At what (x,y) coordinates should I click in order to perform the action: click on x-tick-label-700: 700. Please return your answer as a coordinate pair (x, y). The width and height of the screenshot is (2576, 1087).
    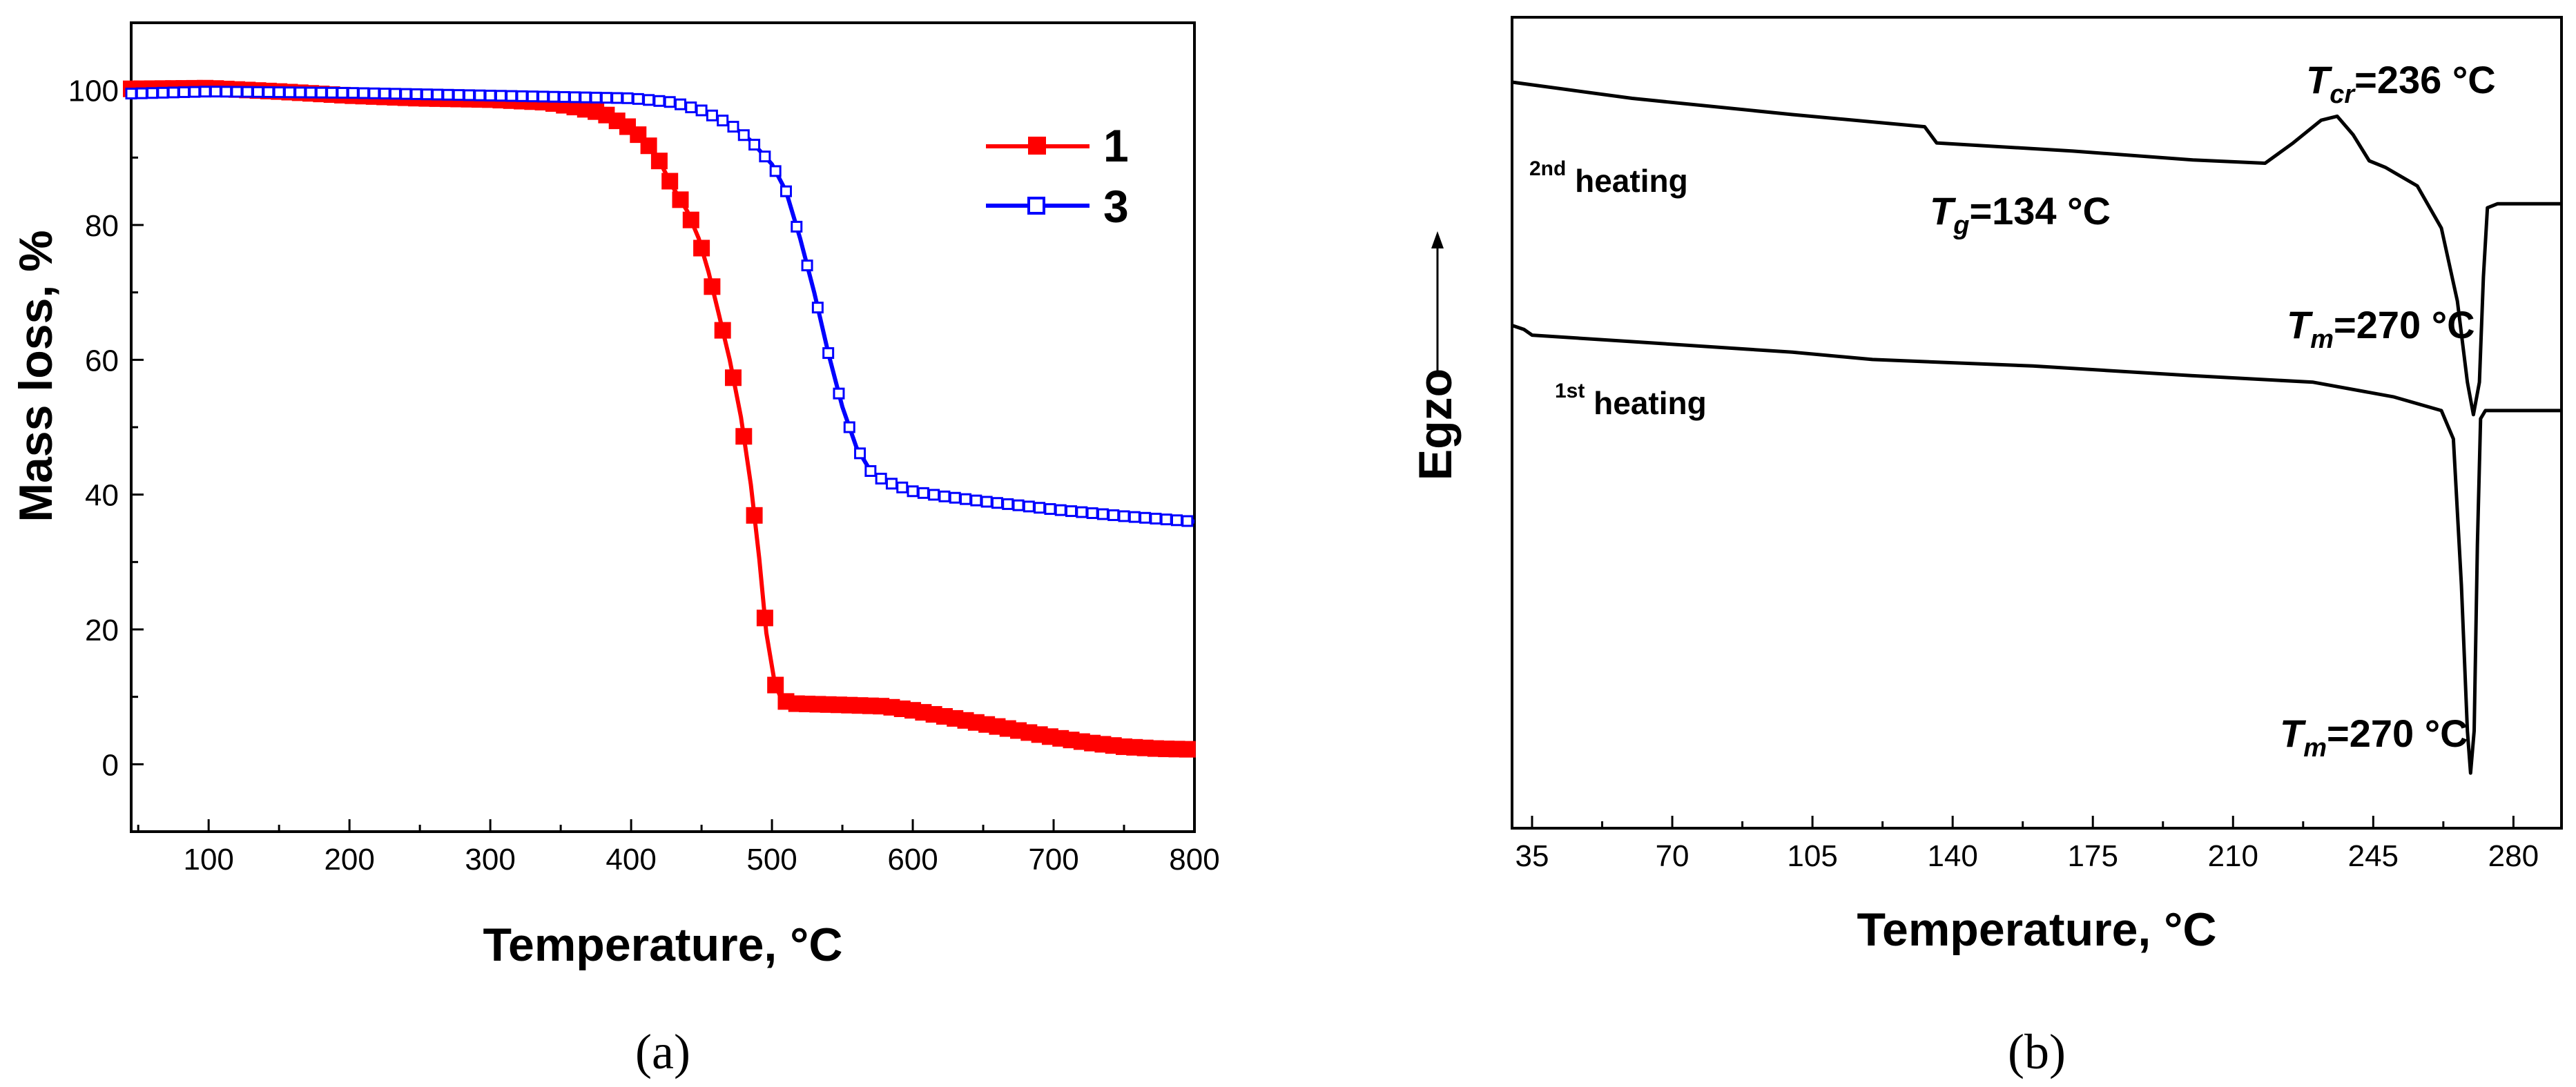
    Looking at the image, I should click on (1053, 860).